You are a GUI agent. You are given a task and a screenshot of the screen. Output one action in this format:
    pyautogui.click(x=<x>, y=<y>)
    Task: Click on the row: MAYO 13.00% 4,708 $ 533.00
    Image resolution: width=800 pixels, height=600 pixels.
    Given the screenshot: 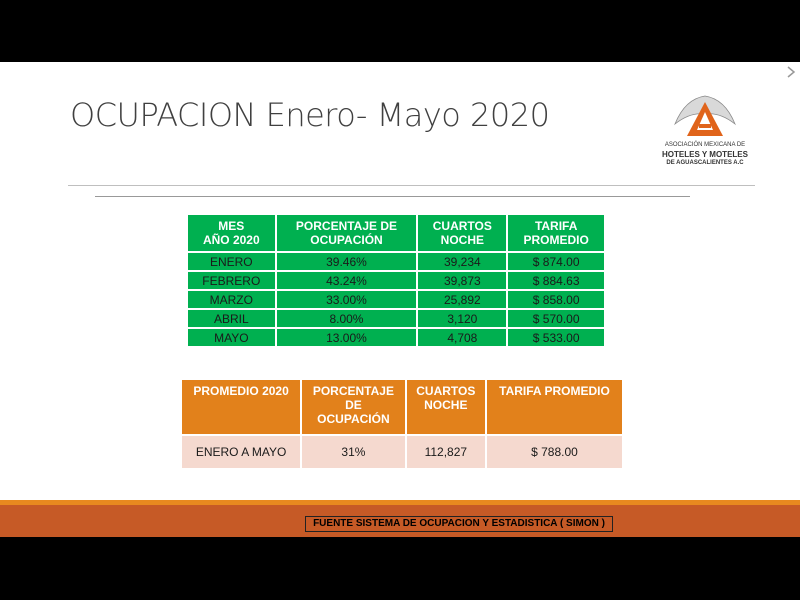 What is the action you would take?
    pyautogui.click(x=396, y=337)
    